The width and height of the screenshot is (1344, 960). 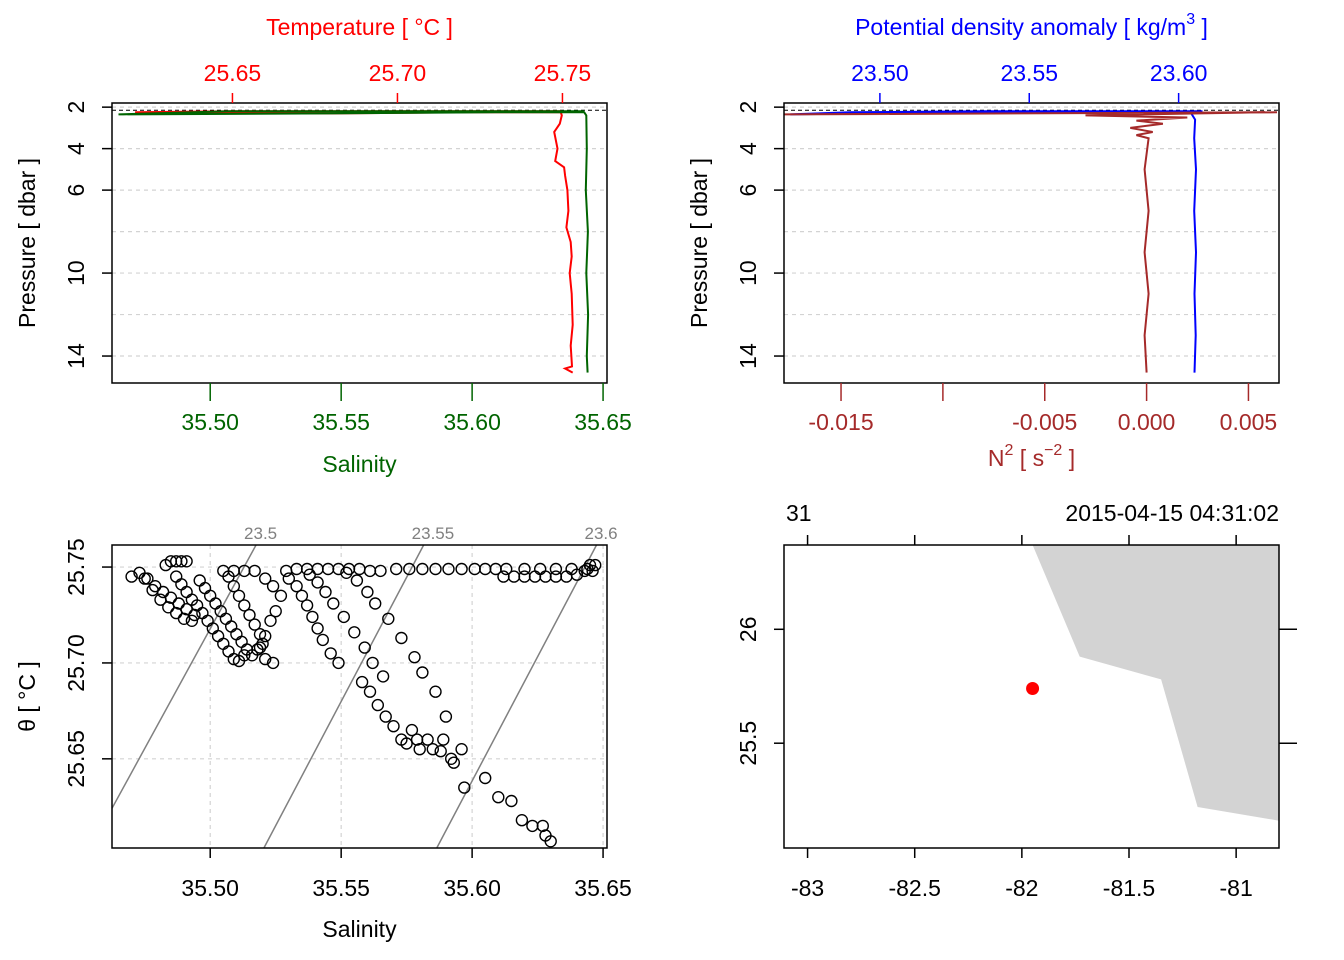 I want to click on y-tick-label: 10, so click(x=748, y=273).